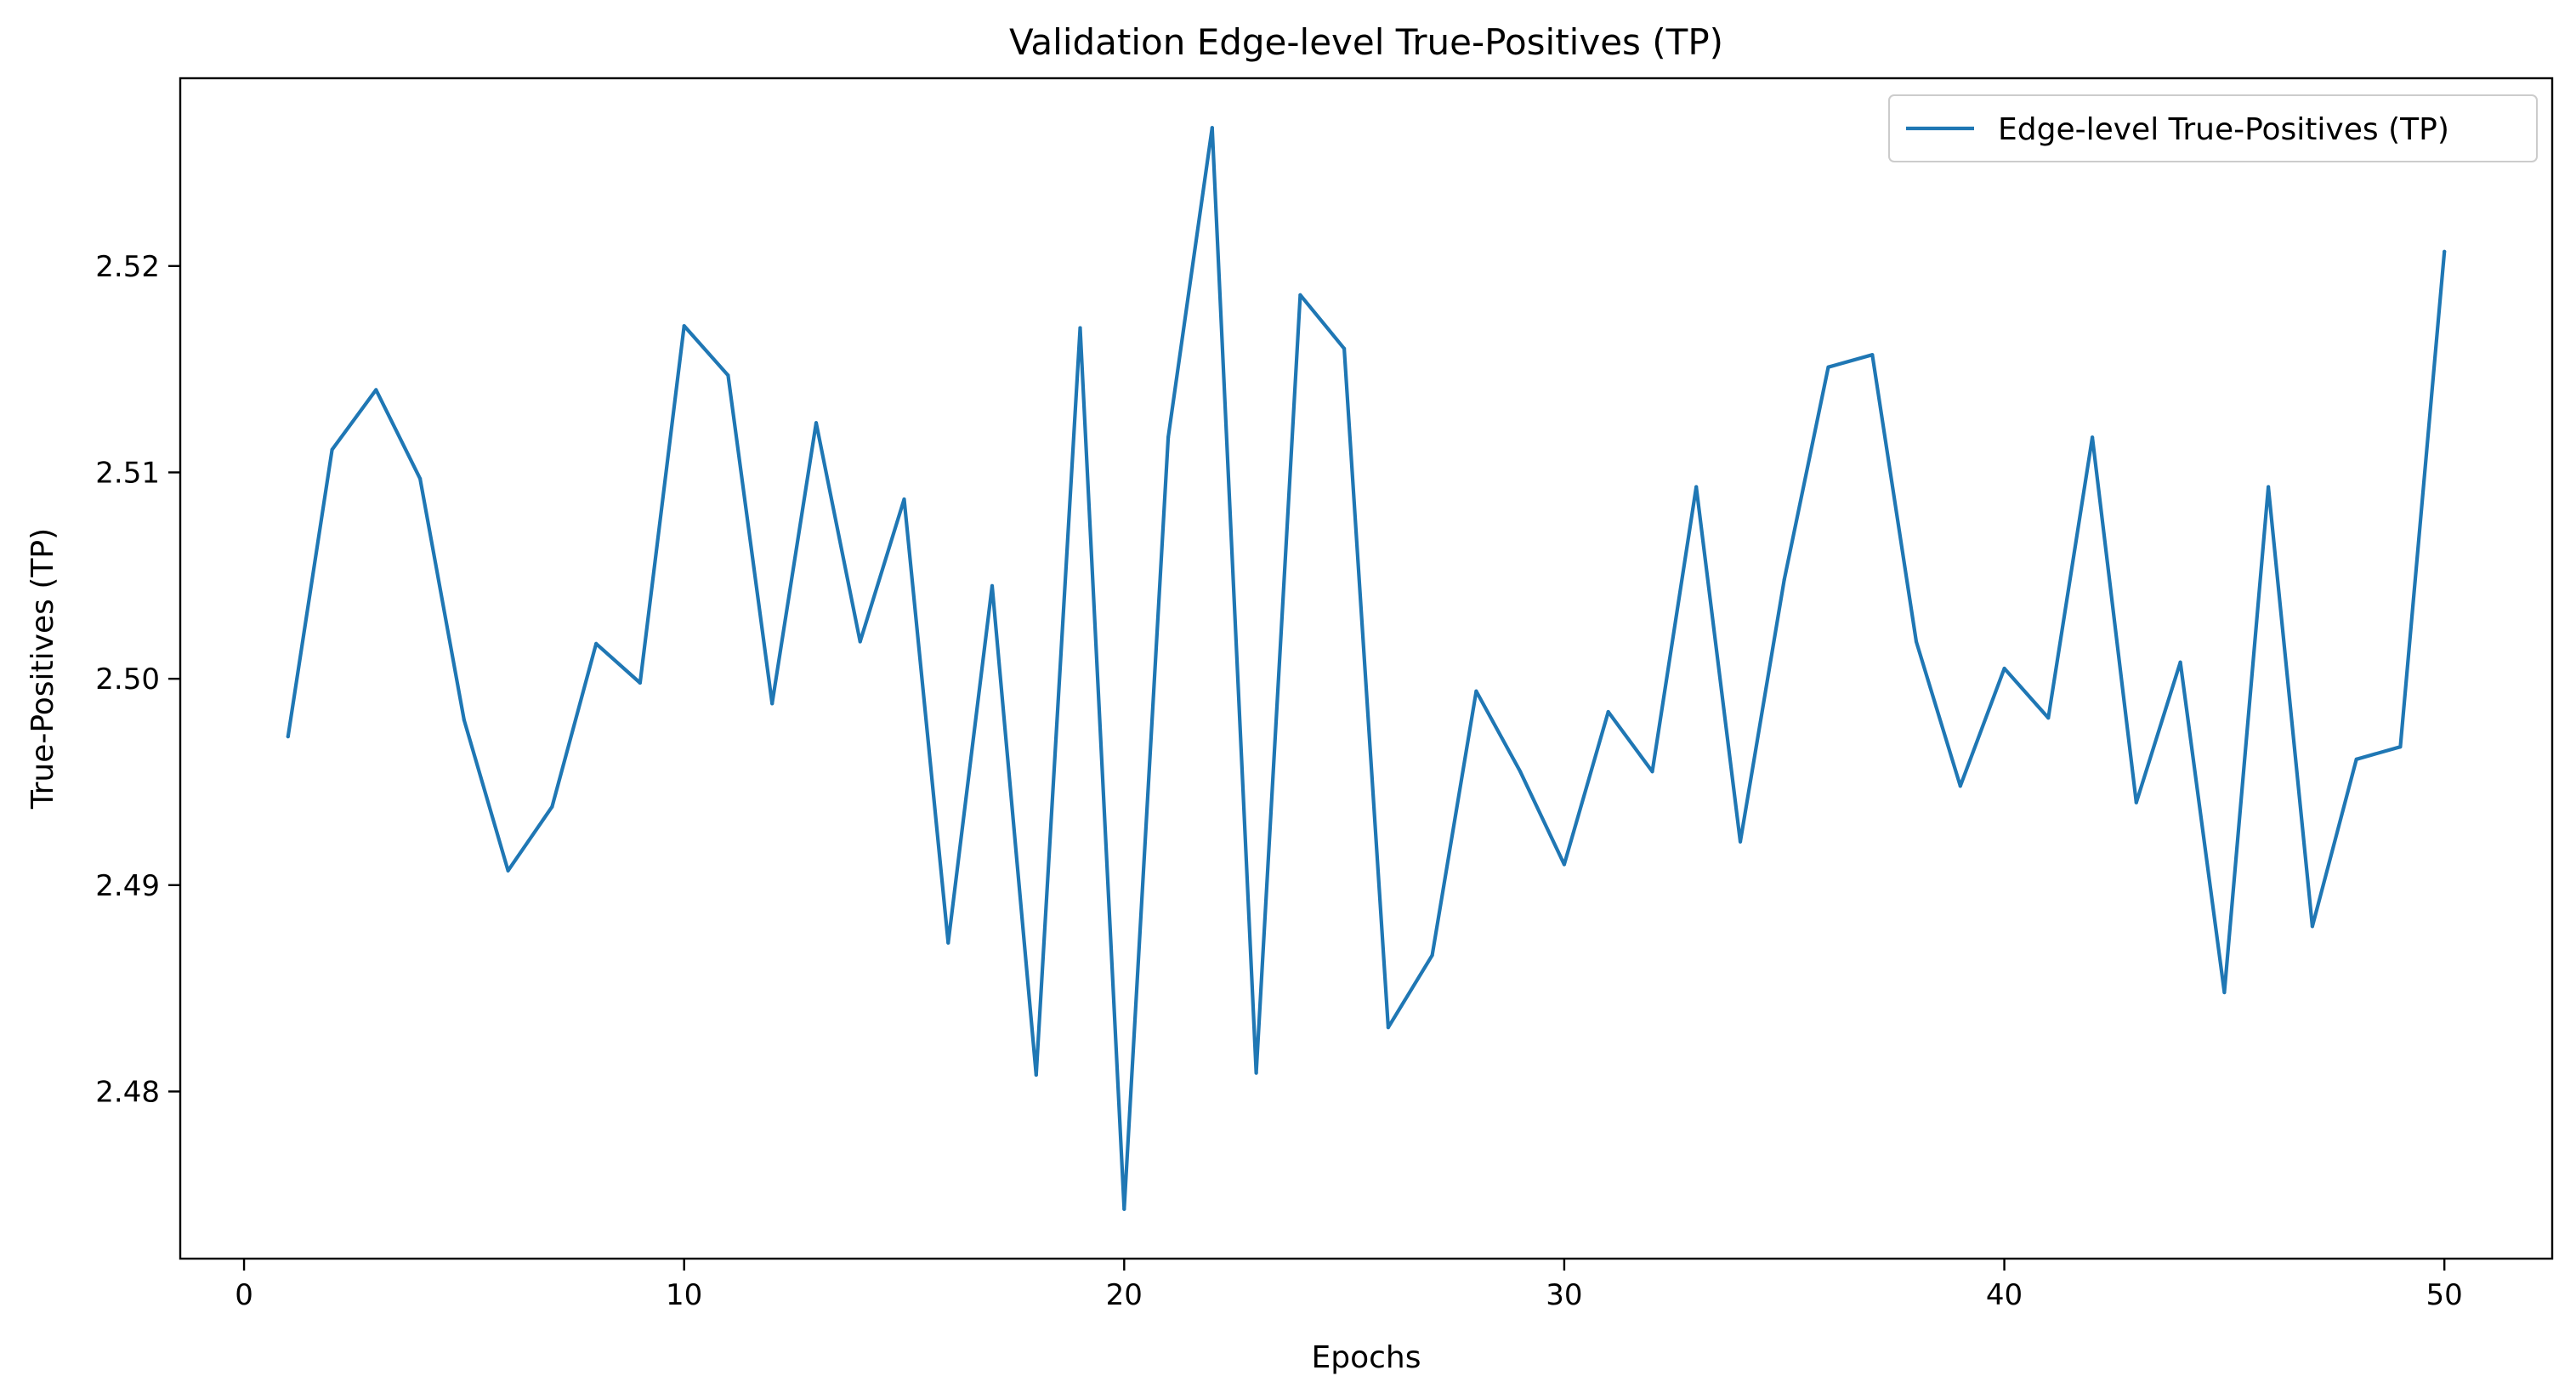 The height and width of the screenshot is (1393, 2576). Describe the element at coordinates (1349, 1285) in the screenshot. I see `x-axis: 0 10 20 30 40 50` at that location.